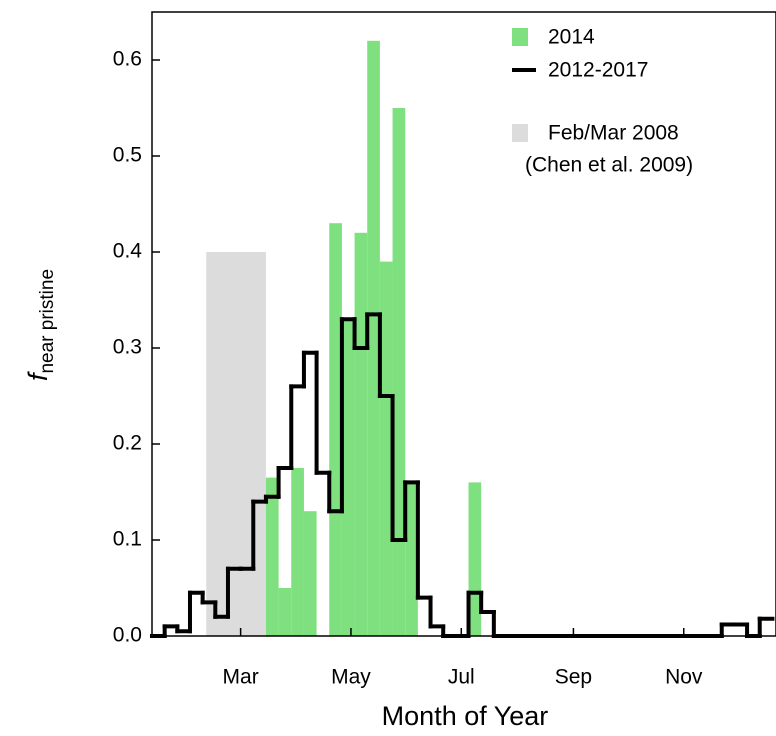  What do you see at coordinates (598, 70) in the screenshot?
I see `legend-label: 2012-2017` at bounding box center [598, 70].